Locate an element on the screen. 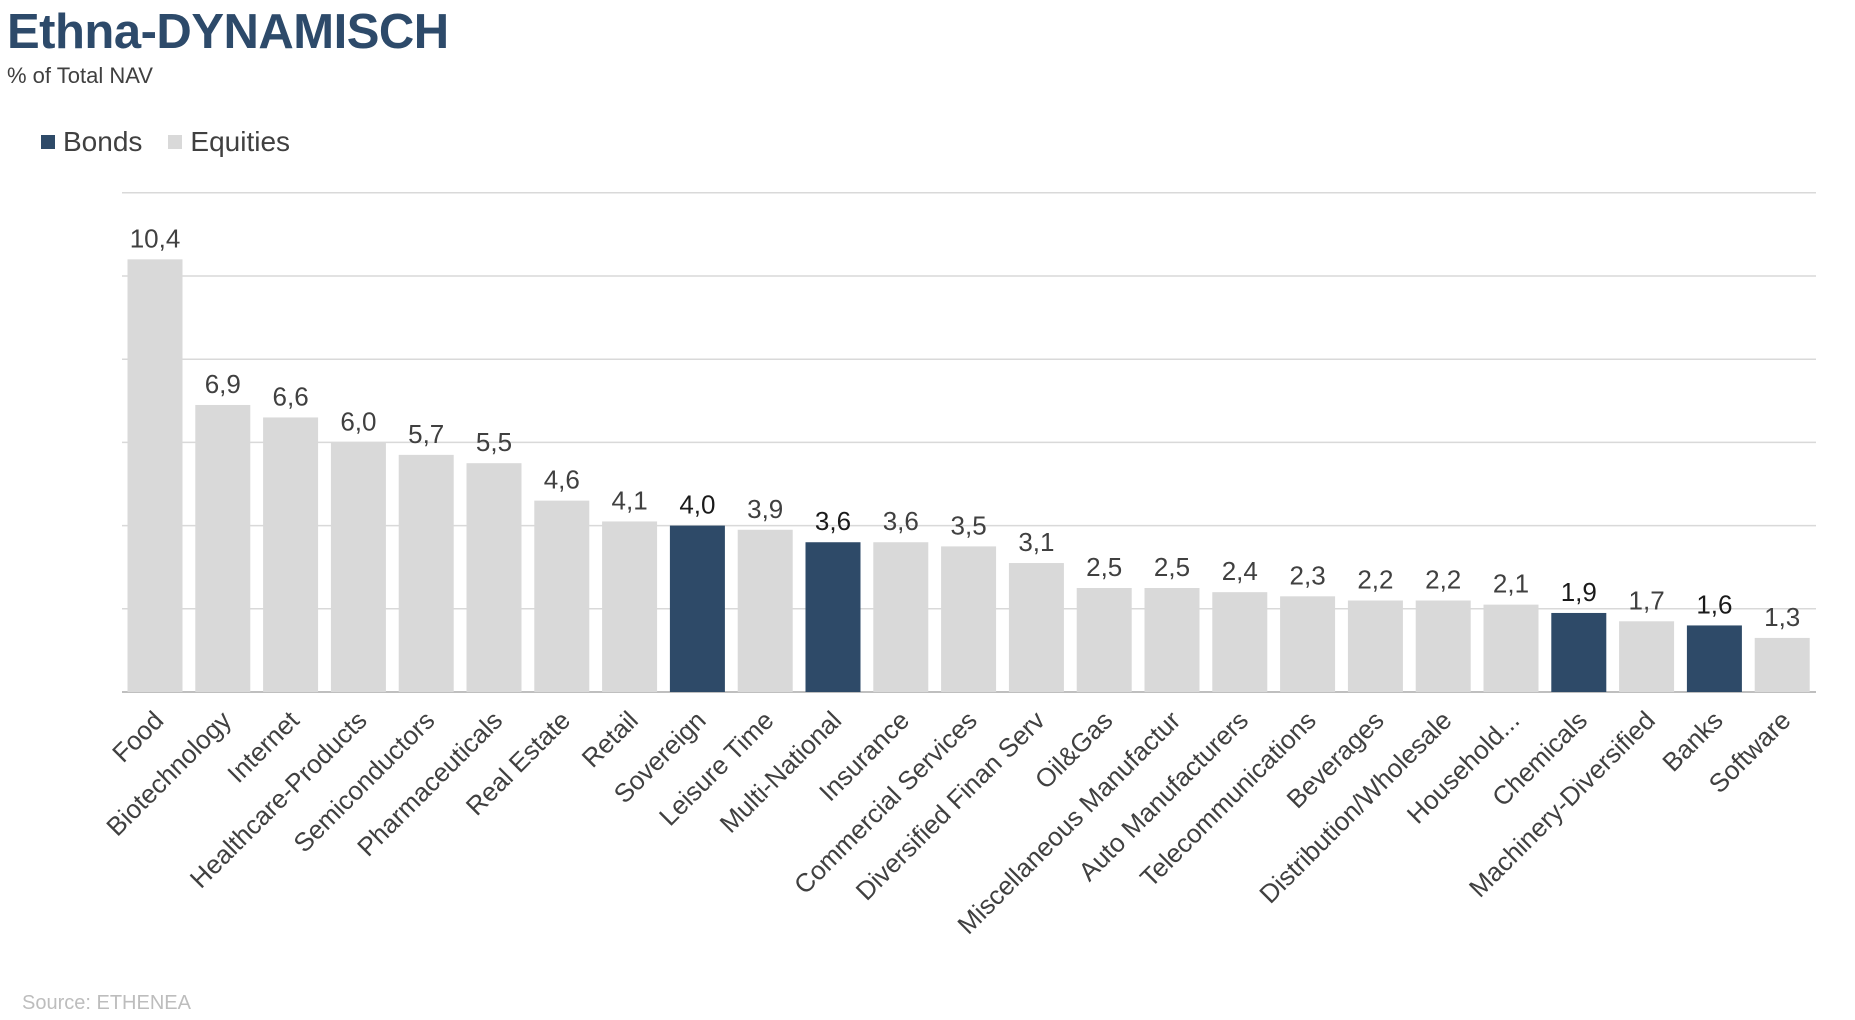 This screenshot has width=1855, height=1020. legend-swatch-bonds is located at coordinates (48, 142).